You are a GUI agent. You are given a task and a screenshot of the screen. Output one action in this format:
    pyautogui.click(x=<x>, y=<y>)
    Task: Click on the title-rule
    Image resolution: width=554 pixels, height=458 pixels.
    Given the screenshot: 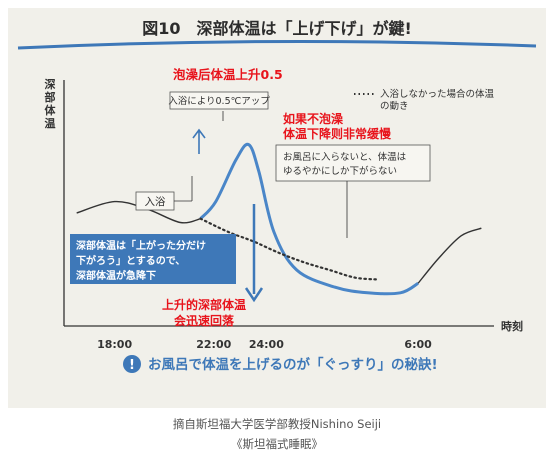 What is the action you would take?
    pyautogui.click(x=277, y=44)
    